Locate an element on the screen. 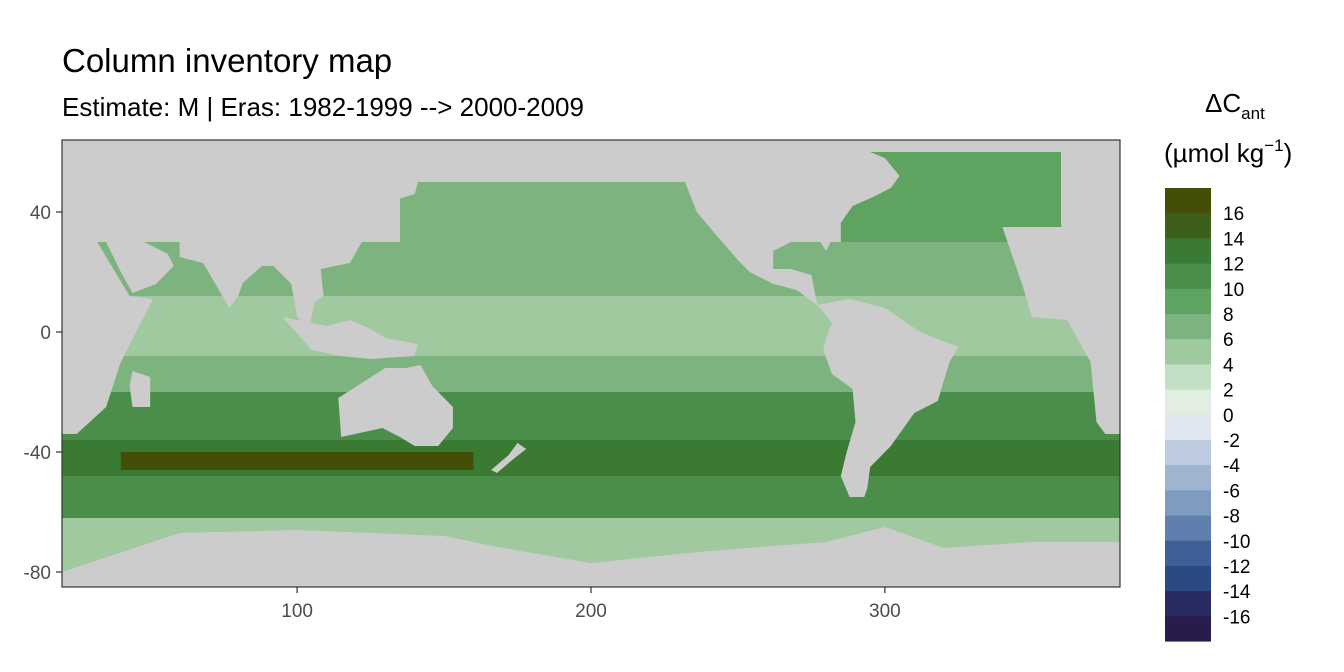 The image size is (1344, 672). land-arabia is located at coordinates (140, 267).